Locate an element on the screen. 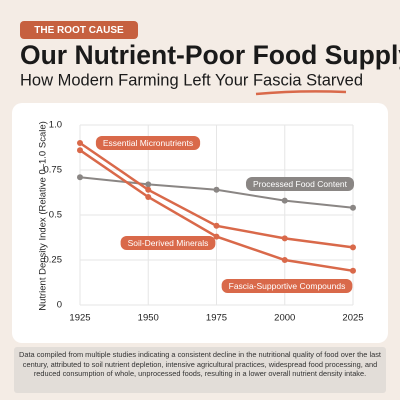  legend-label: Processed Food Content is located at coordinates (300, 184).